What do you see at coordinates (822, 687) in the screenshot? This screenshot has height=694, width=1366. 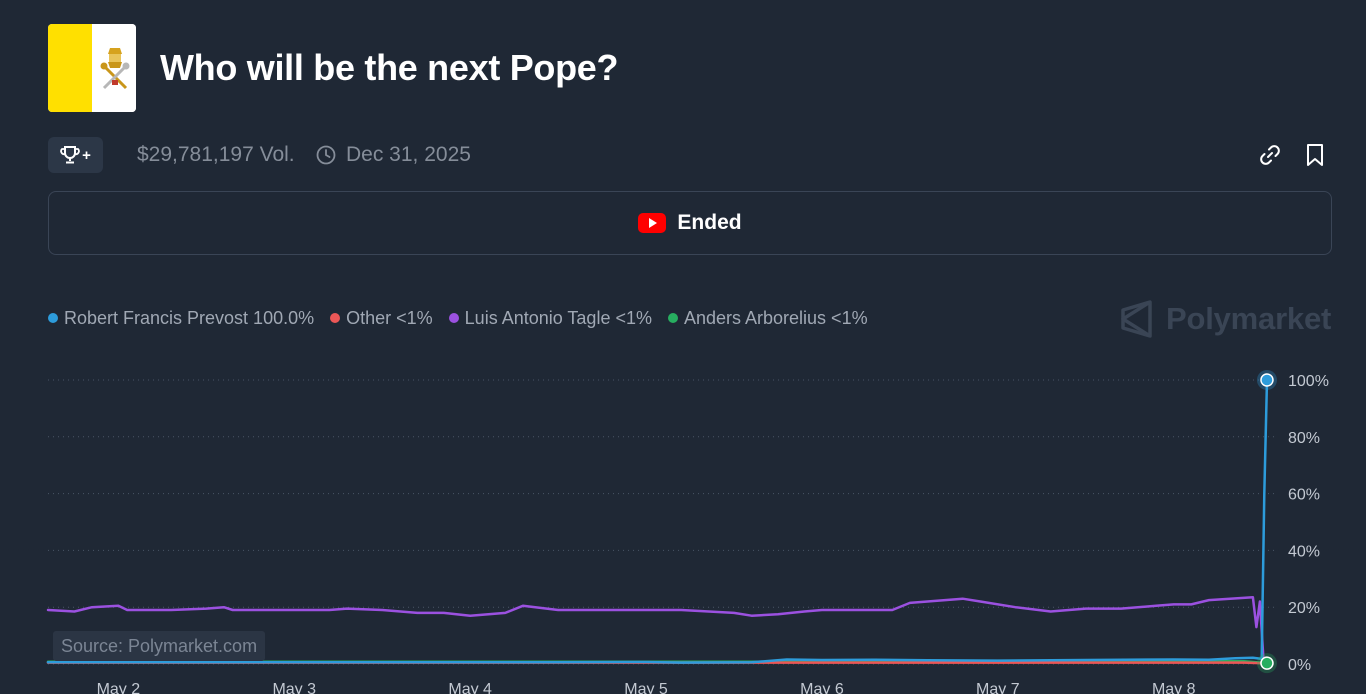 I see `x-tick-label: May 6` at bounding box center [822, 687].